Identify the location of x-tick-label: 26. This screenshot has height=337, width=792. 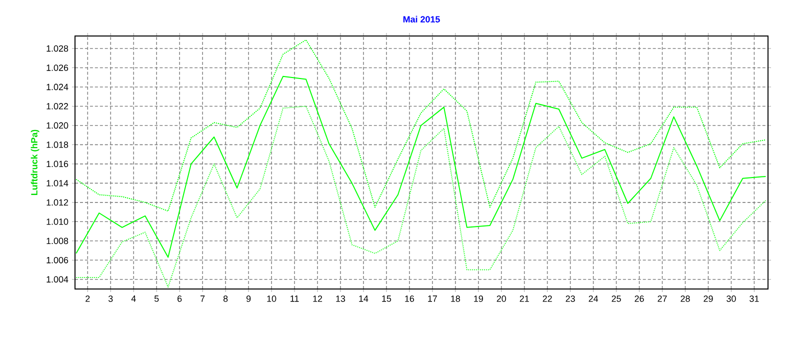
(639, 299).